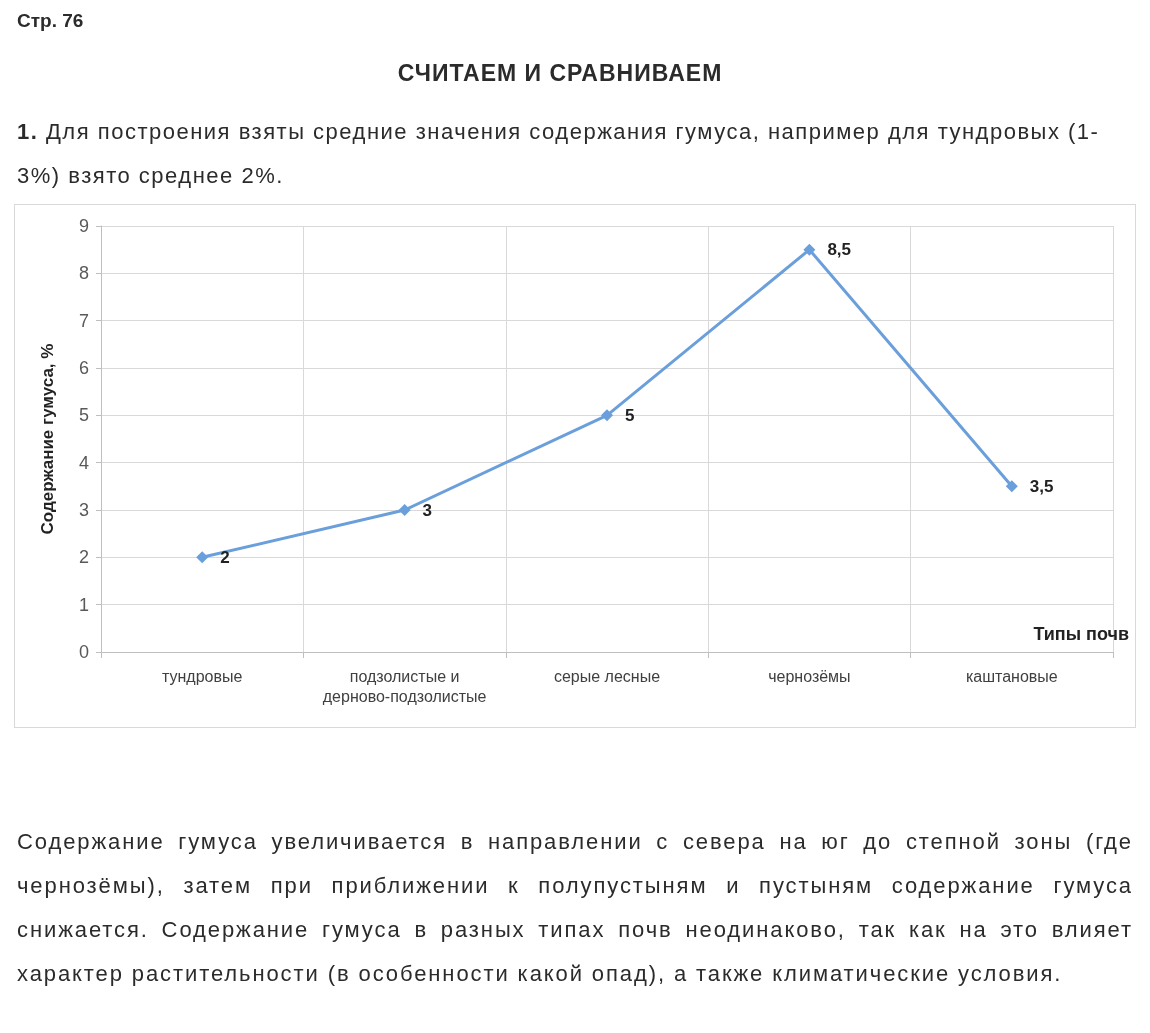  What do you see at coordinates (1041, 486) in the screenshot?
I see `data-label: 3,5` at bounding box center [1041, 486].